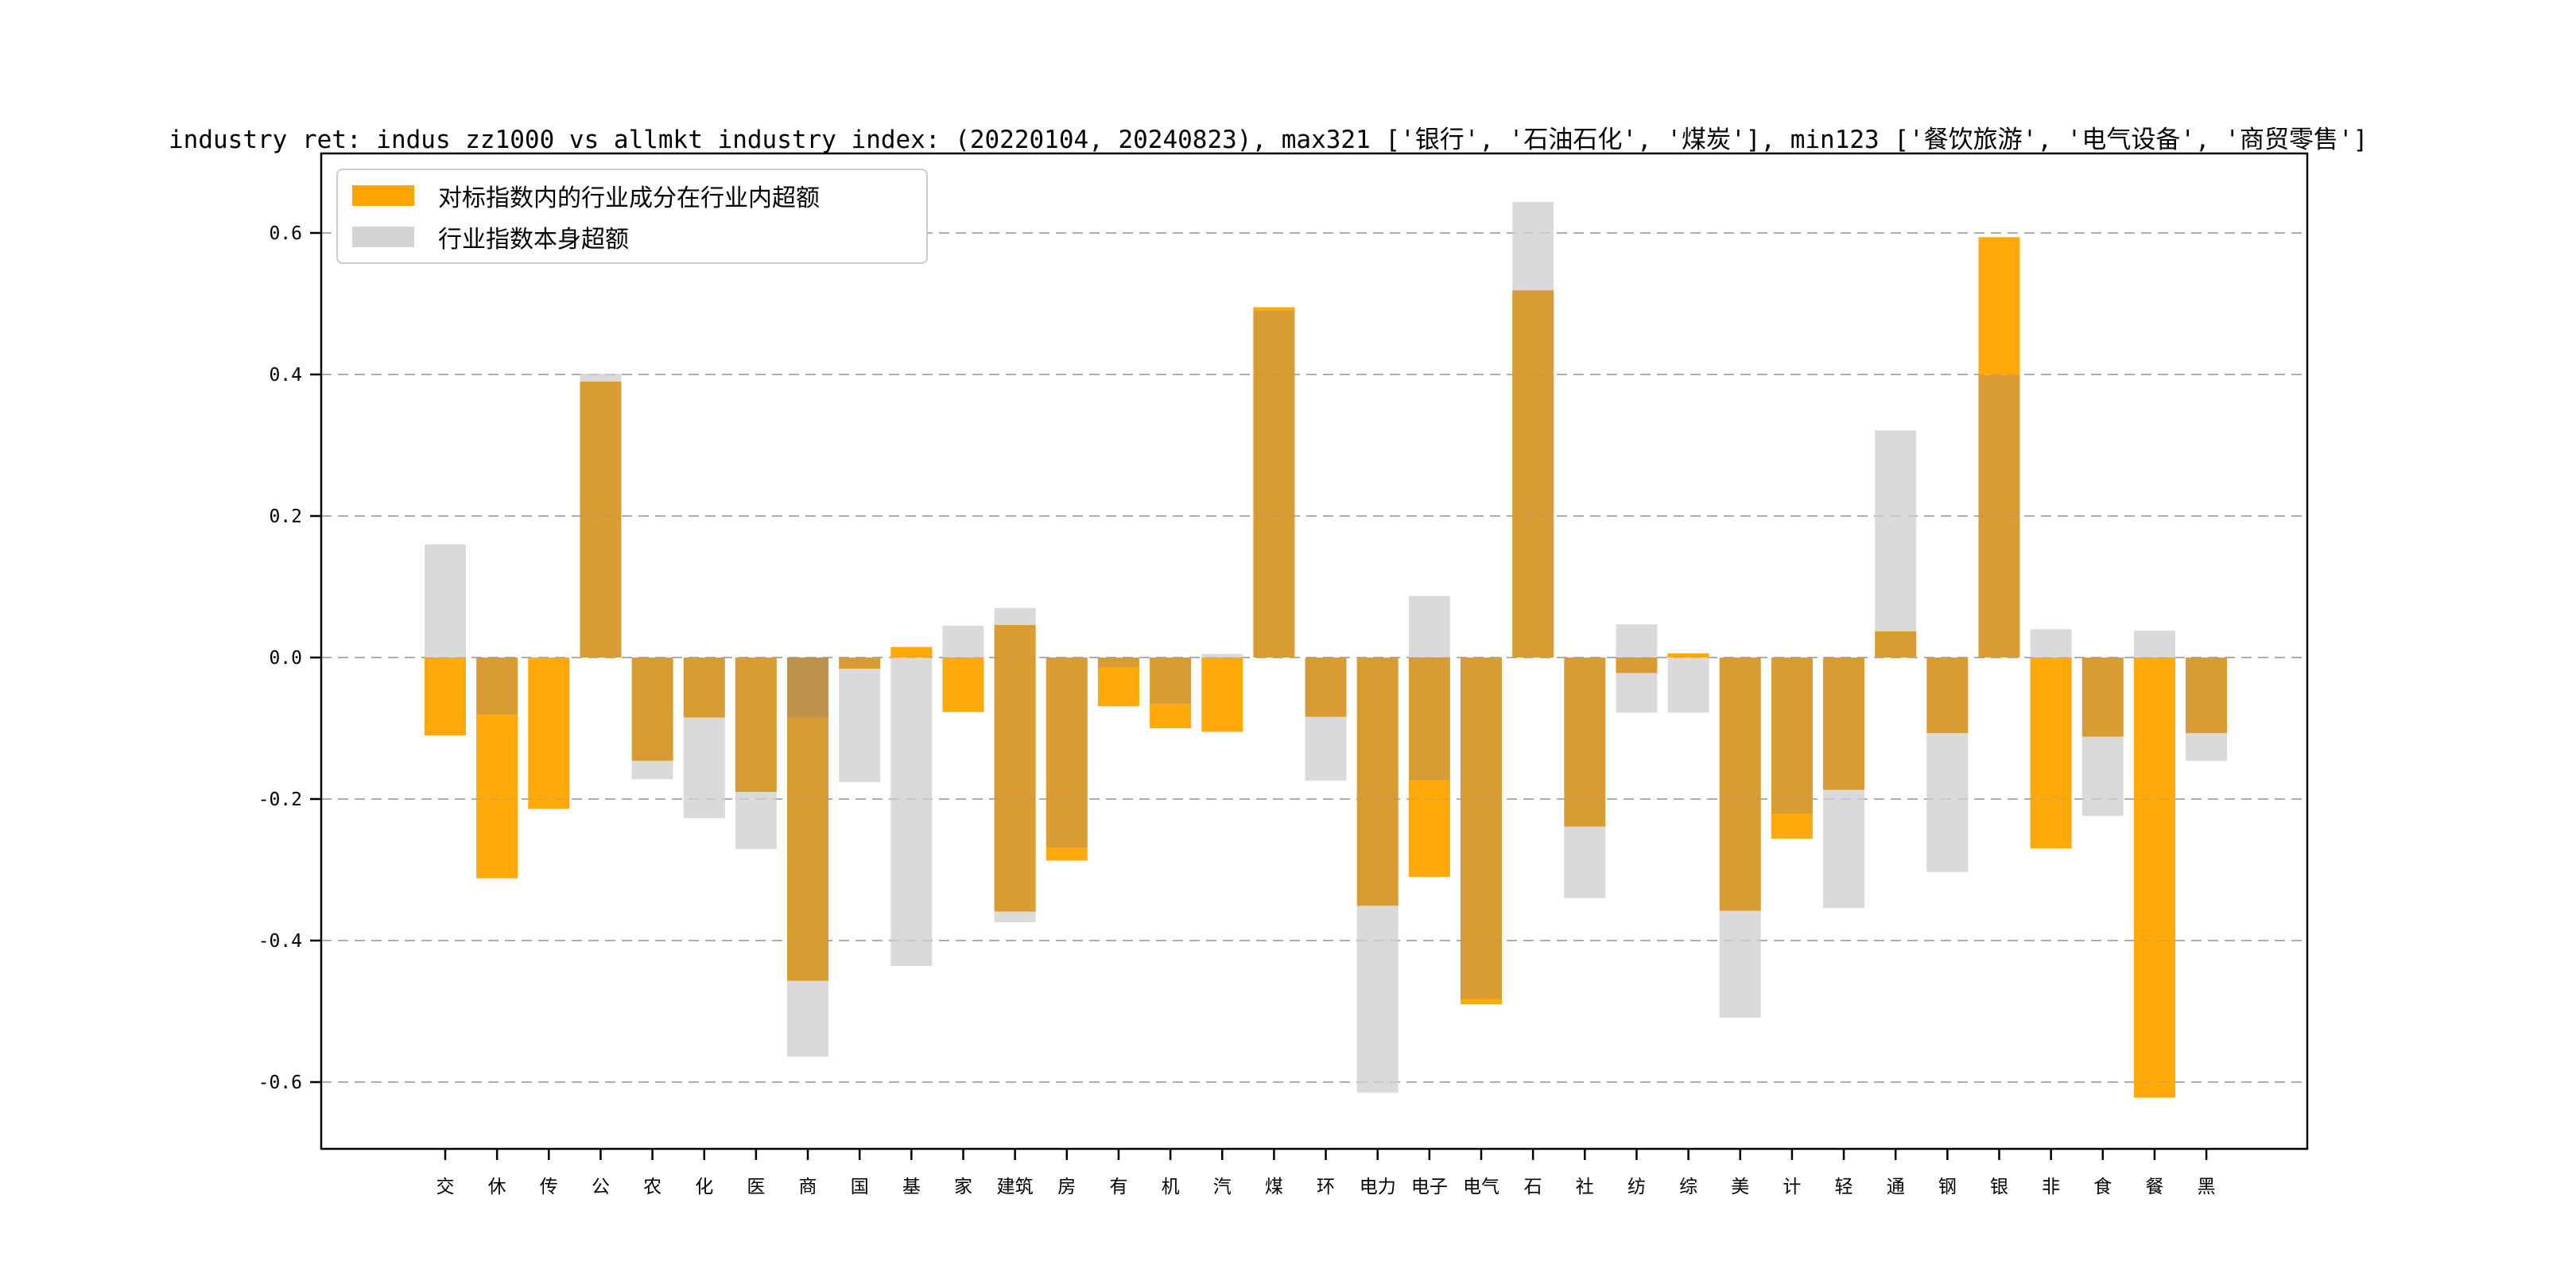 This screenshot has height=1288, width=2576. What do you see at coordinates (2102, 1187) in the screenshot?
I see `x-tick-label-食: 食` at bounding box center [2102, 1187].